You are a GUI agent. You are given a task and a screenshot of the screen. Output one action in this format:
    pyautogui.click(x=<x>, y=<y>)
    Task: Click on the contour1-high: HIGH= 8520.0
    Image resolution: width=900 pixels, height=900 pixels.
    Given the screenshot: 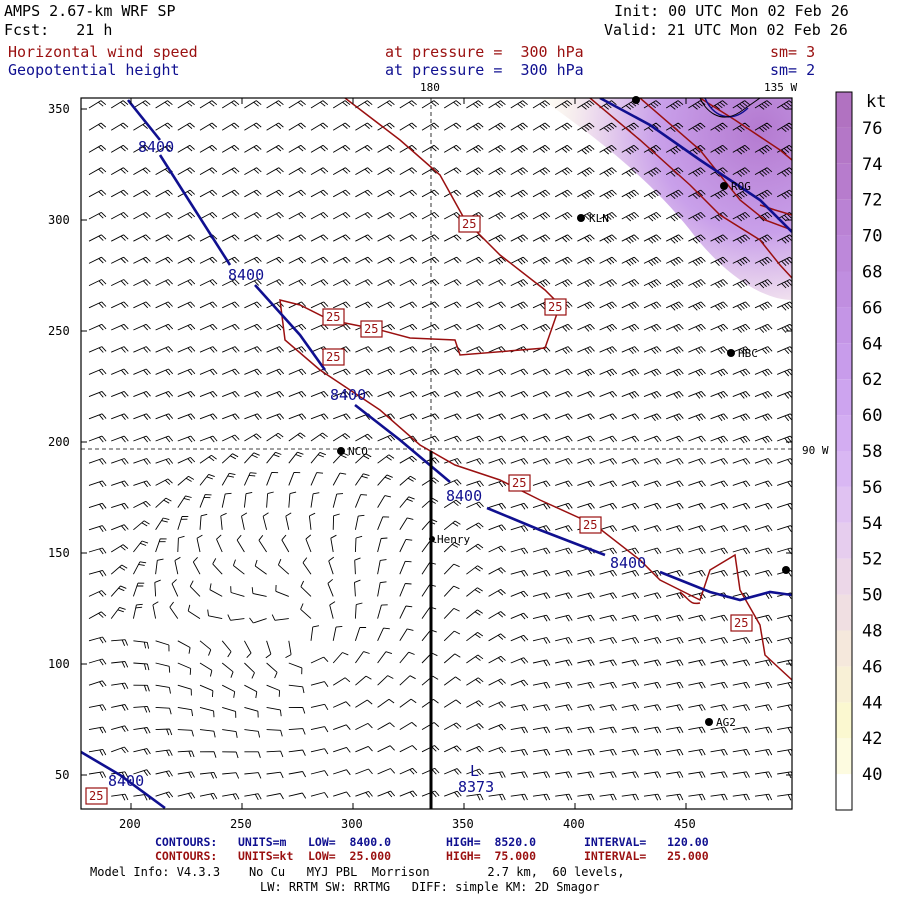 What is the action you would take?
    pyautogui.click(x=491, y=842)
    